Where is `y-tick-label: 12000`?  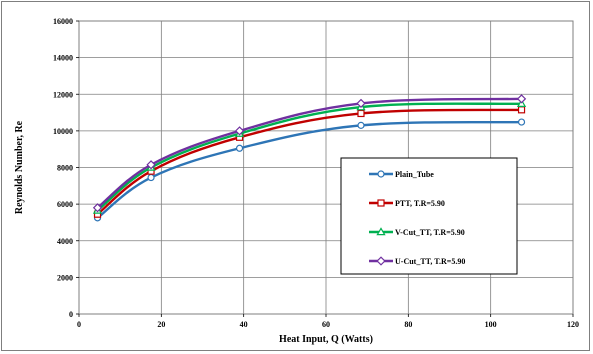
y-tick-label: 12000 is located at coordinates (63, 94).